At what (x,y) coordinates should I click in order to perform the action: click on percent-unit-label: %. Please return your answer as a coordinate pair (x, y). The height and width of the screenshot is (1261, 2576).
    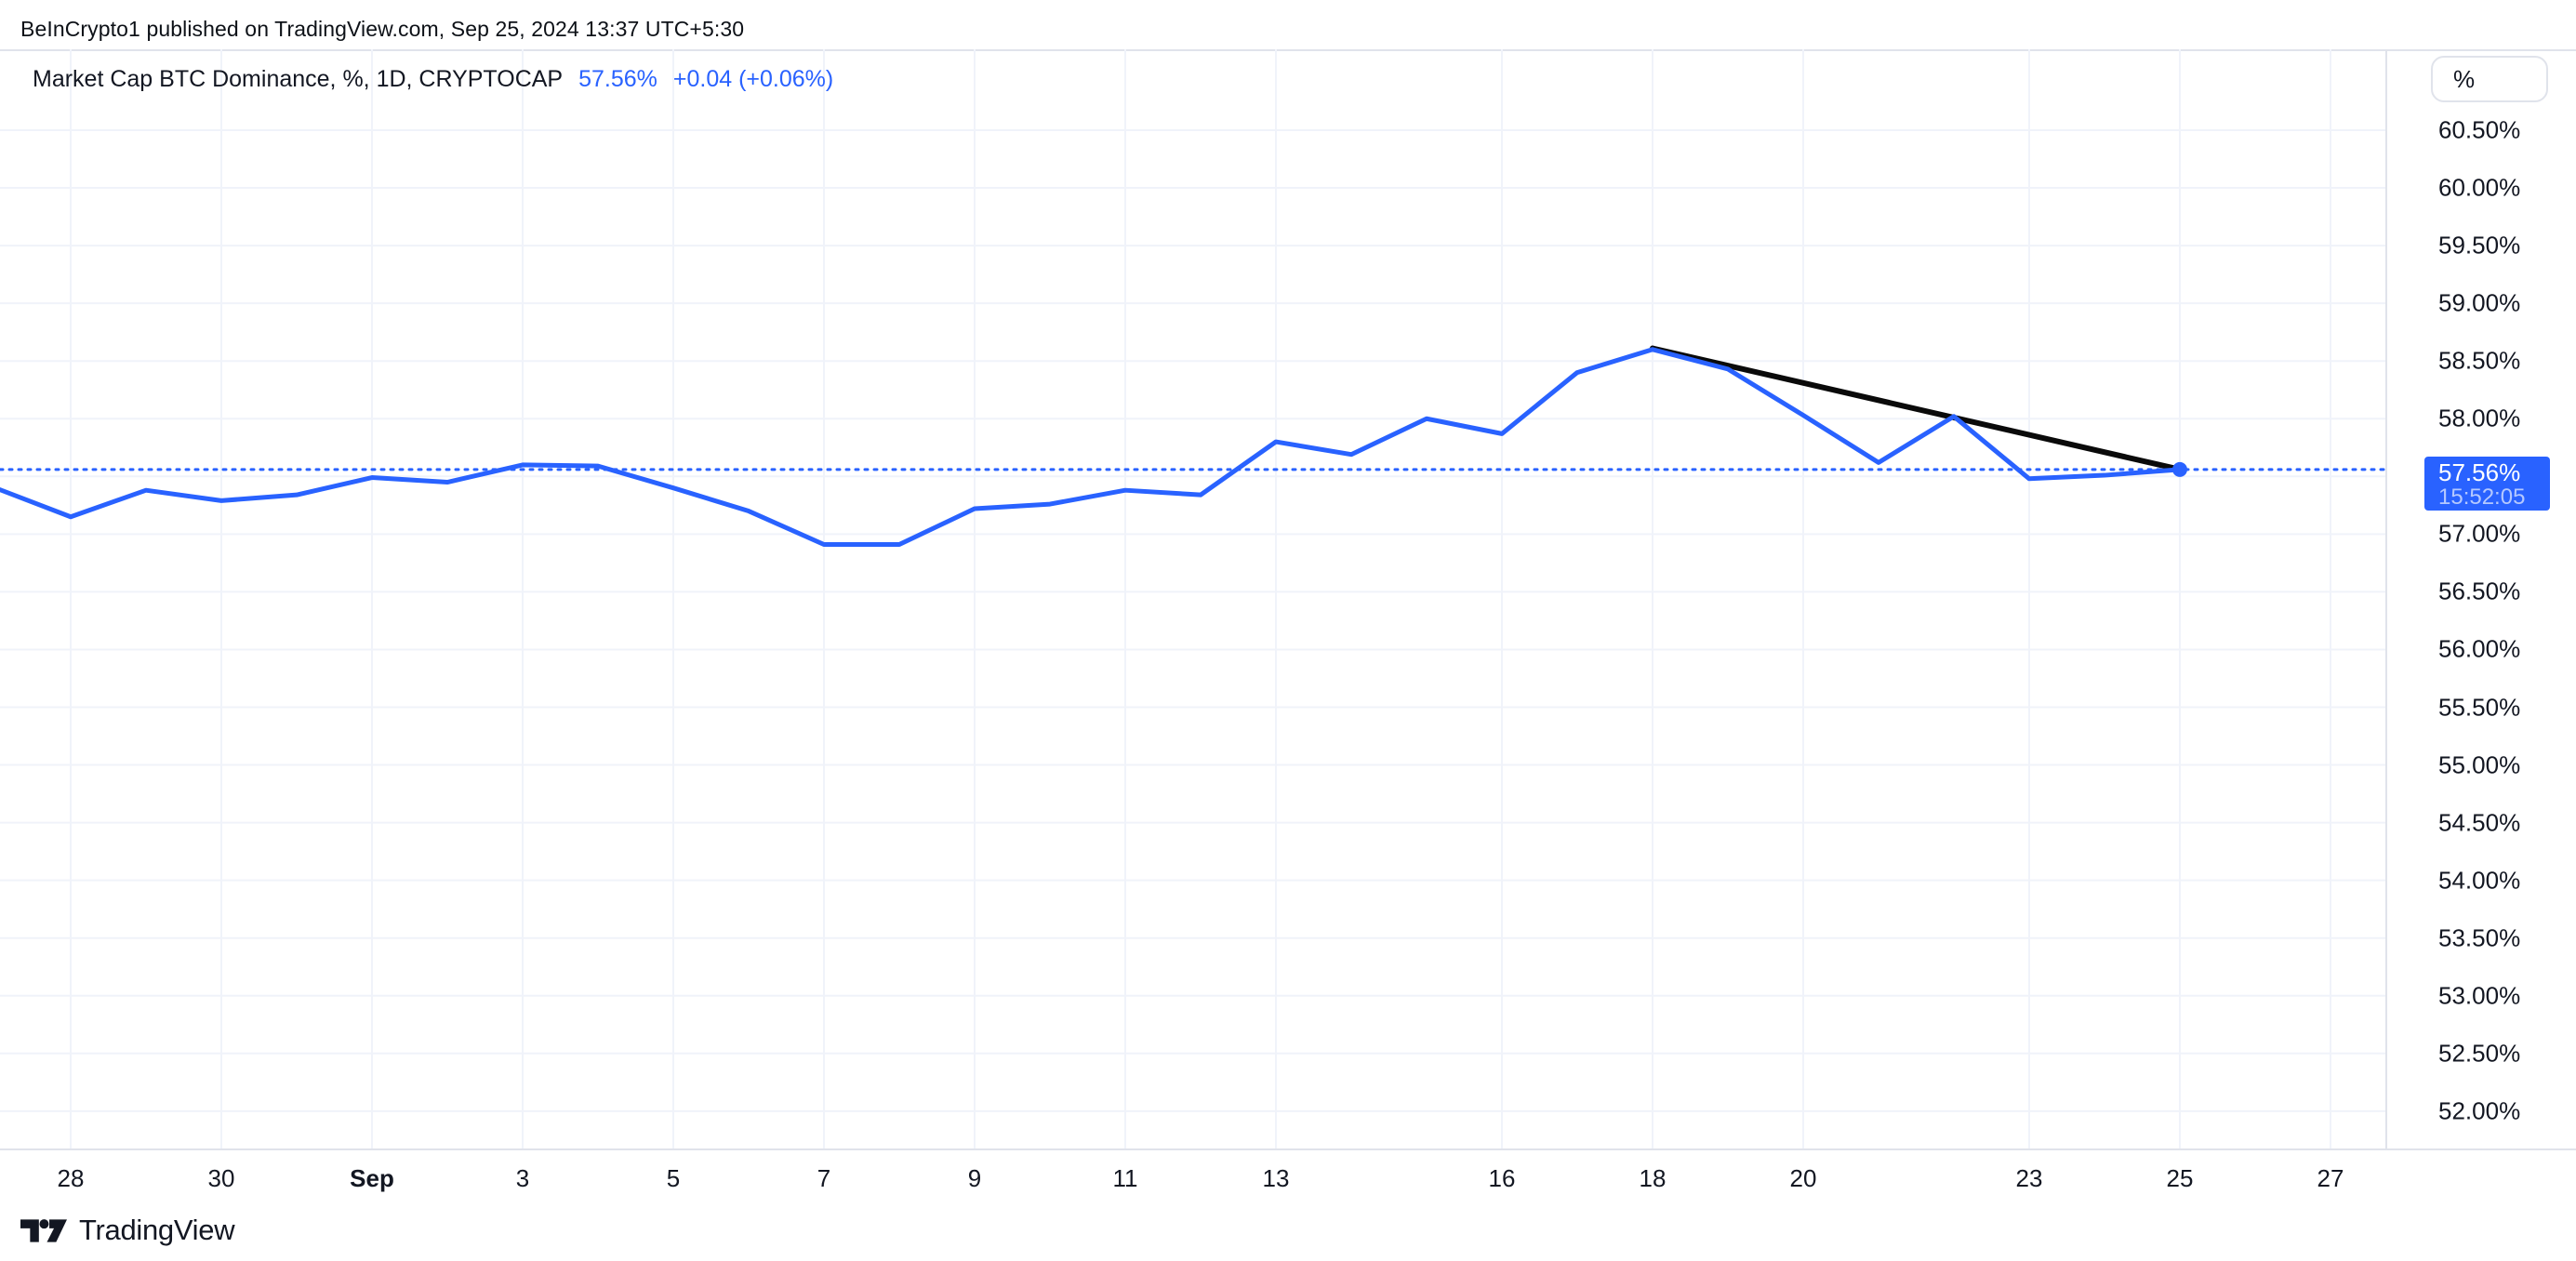
    Looking at the image, I should click on (2464, 78).